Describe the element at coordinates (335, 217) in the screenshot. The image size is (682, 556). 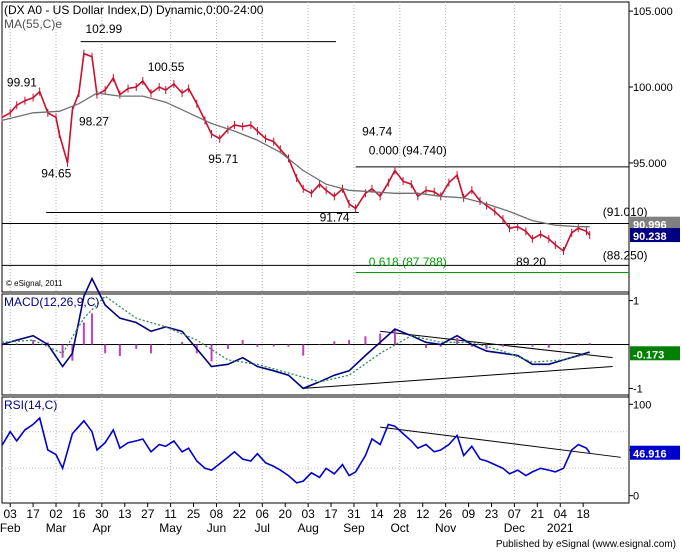
I see `annotation-label: 91.74` at that location.